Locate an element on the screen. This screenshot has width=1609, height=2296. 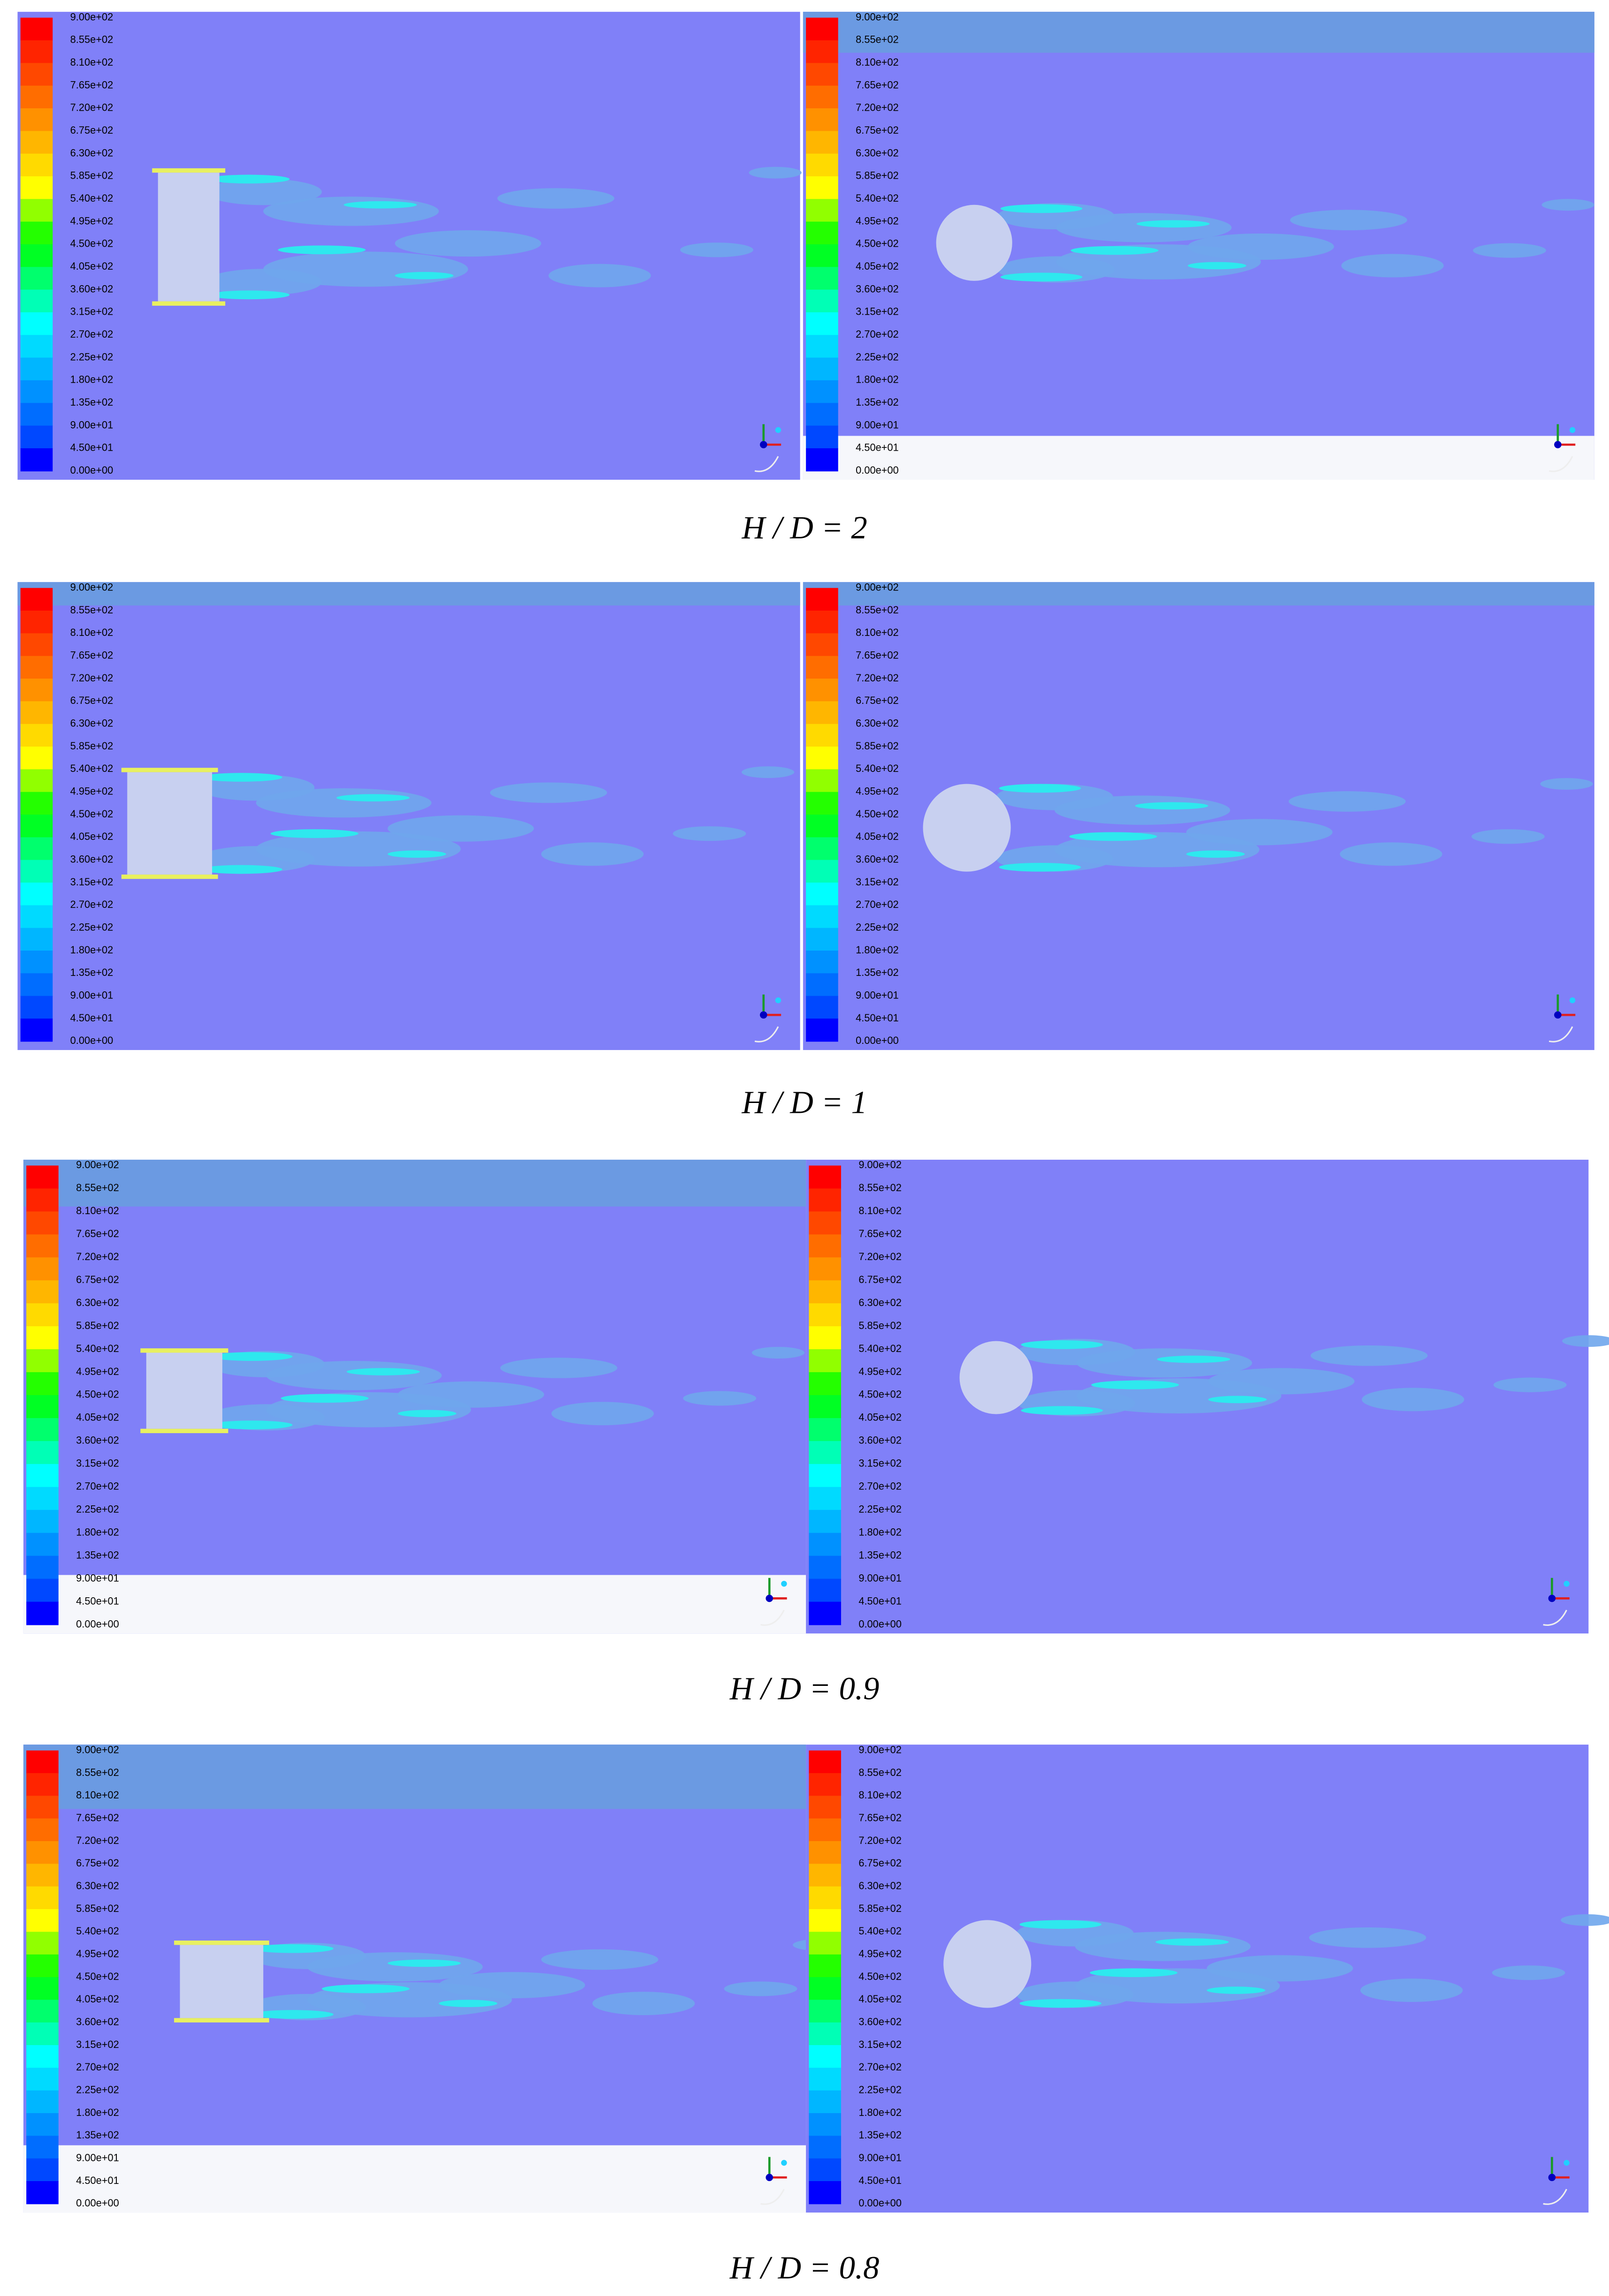
colorbar-label: 4.50e+02 is located at coordinates (92, 814).